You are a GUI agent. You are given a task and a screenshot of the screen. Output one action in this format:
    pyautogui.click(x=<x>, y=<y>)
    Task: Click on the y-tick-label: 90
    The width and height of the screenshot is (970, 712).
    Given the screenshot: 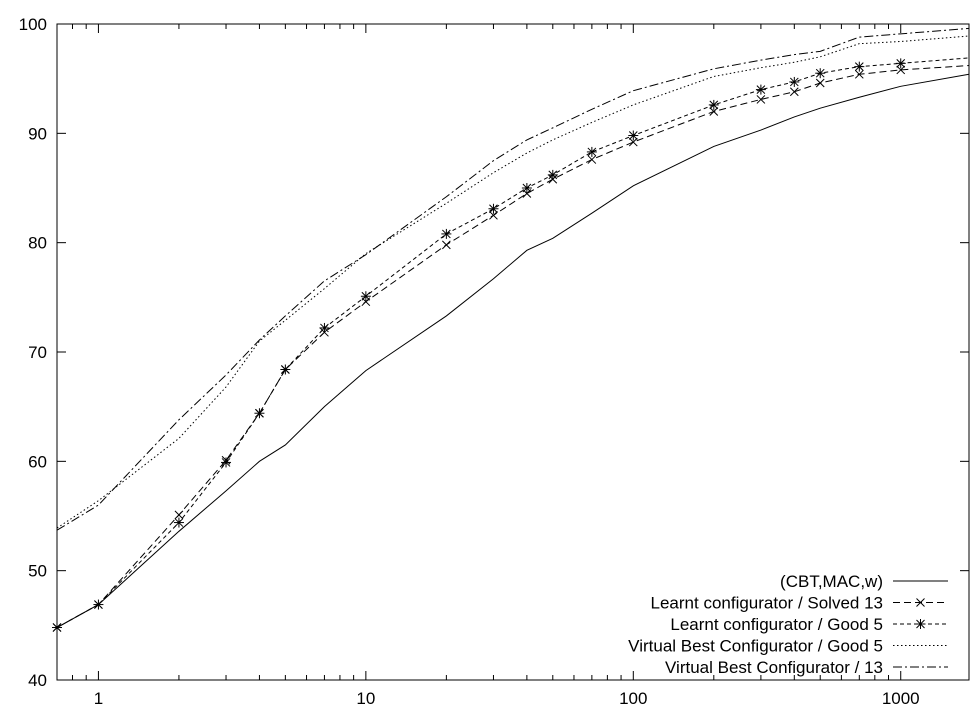 What is the action you would take?
    pyautogui.click(x=37, y=133)
    